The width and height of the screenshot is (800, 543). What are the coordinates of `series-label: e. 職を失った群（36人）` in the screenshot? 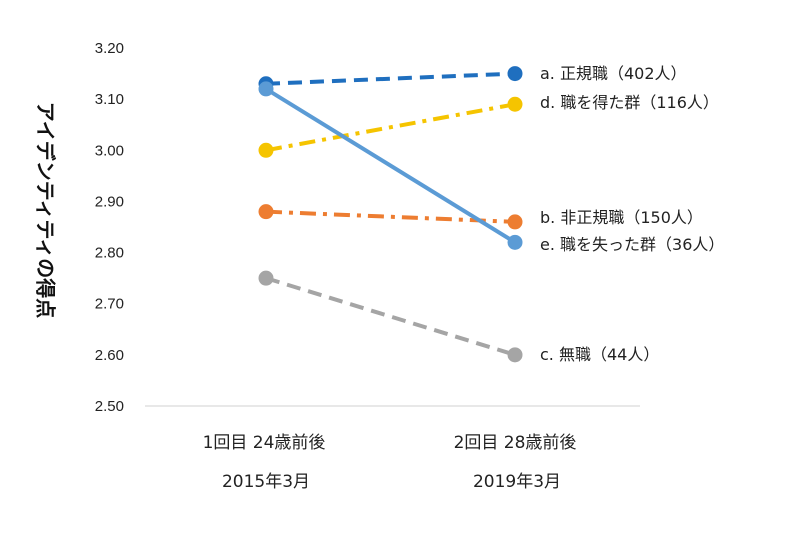 It's located at (632, 244).